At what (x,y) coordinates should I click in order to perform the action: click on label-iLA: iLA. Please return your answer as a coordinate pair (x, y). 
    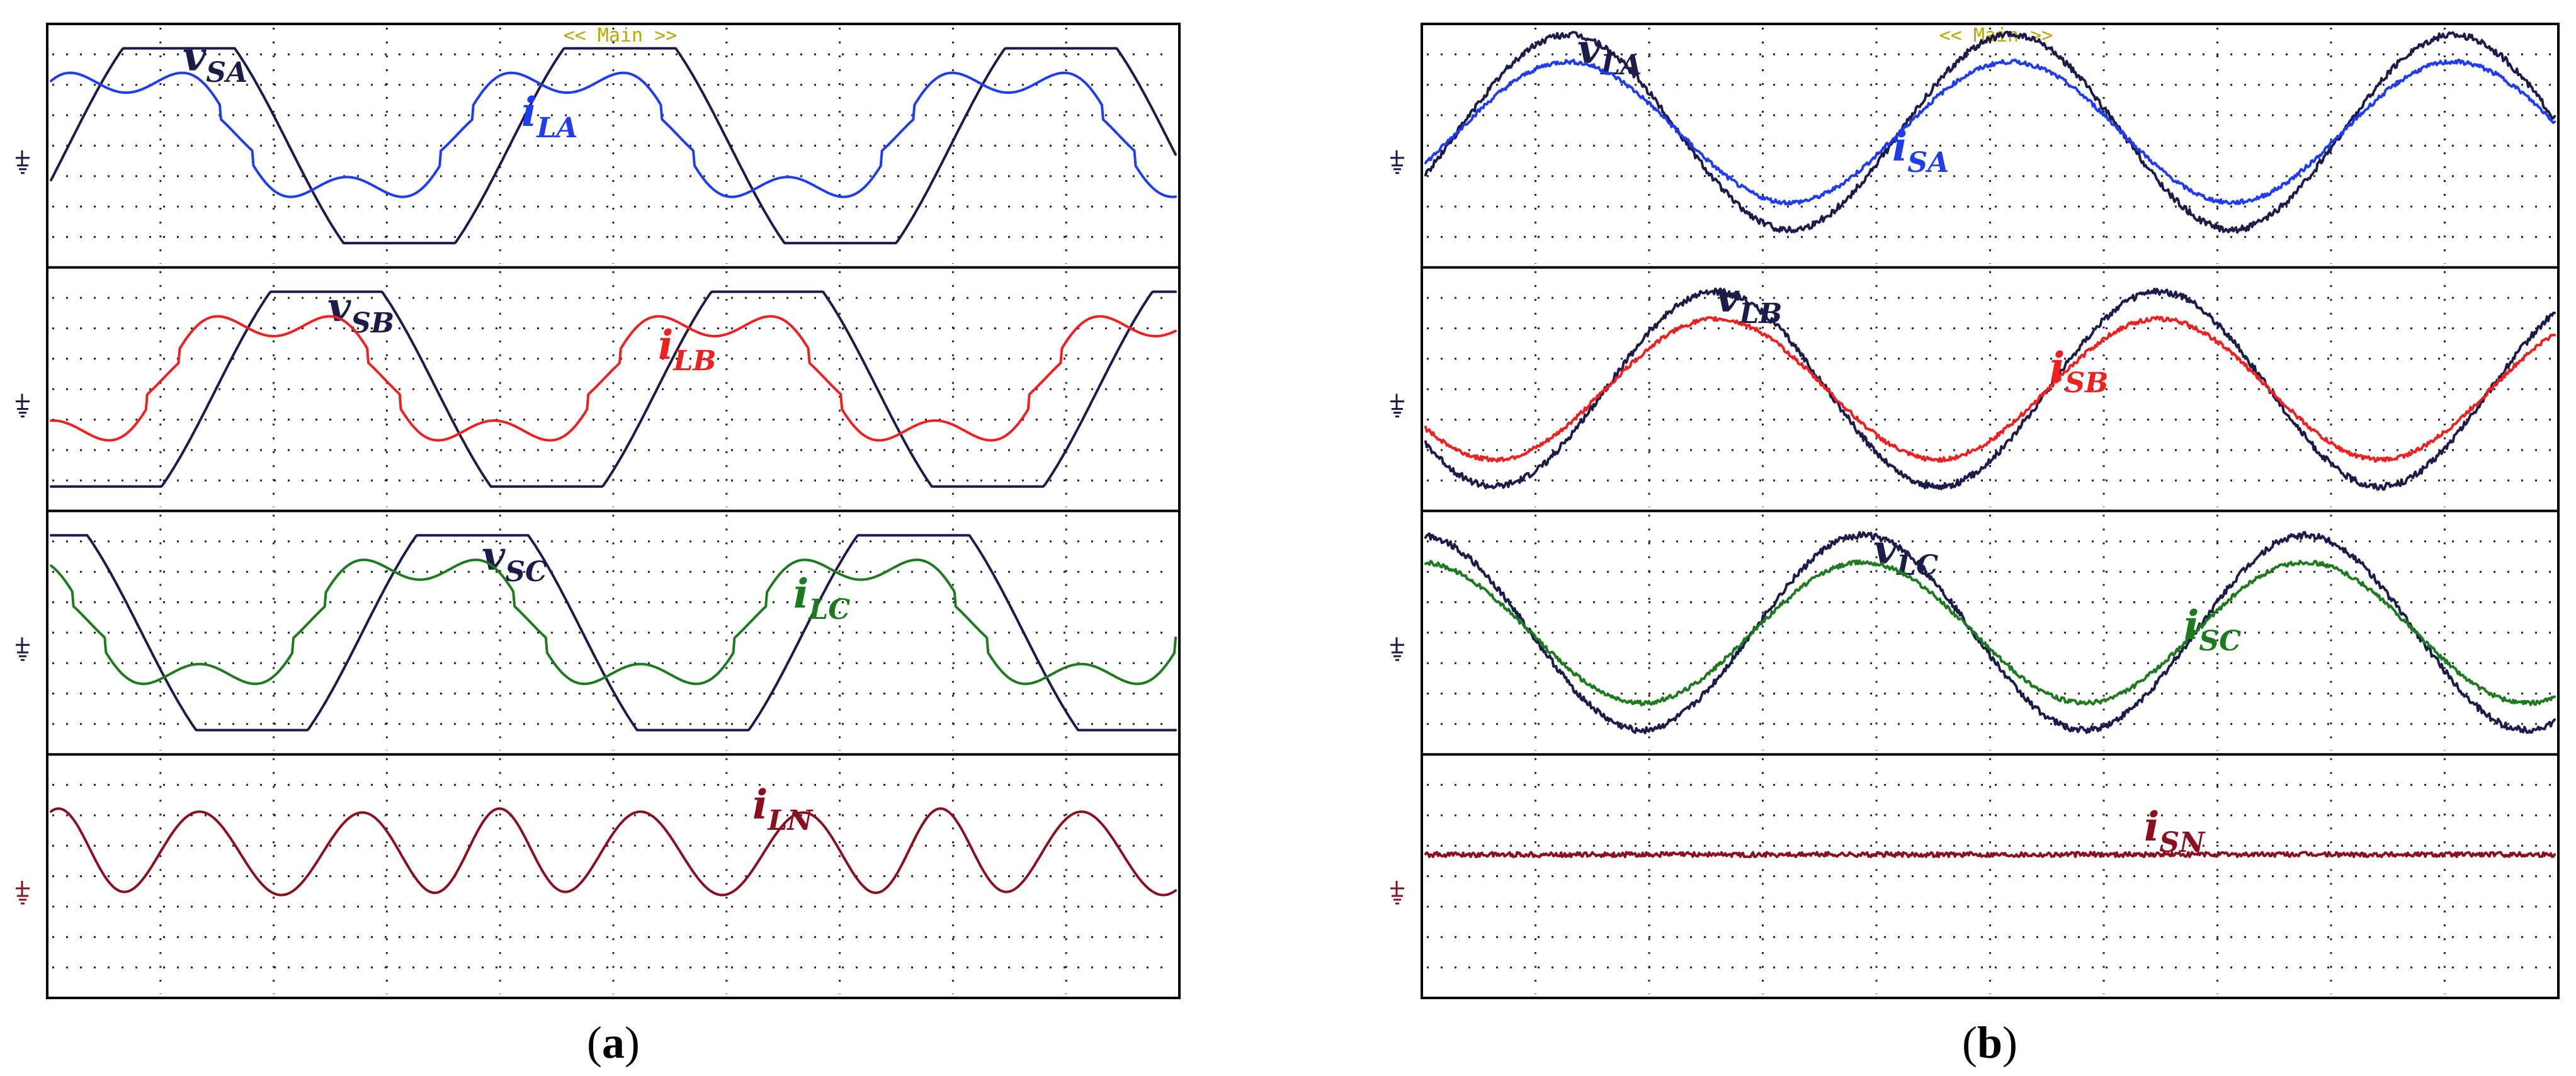
    Looking at the image, I should click on (549, 117).